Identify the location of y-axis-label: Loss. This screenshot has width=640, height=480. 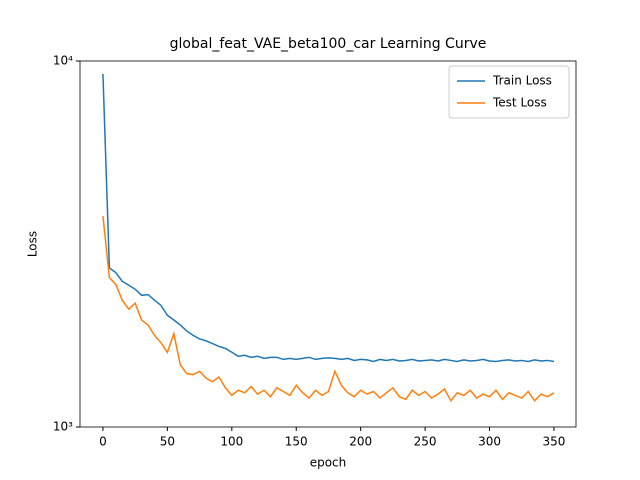
(33, 244).